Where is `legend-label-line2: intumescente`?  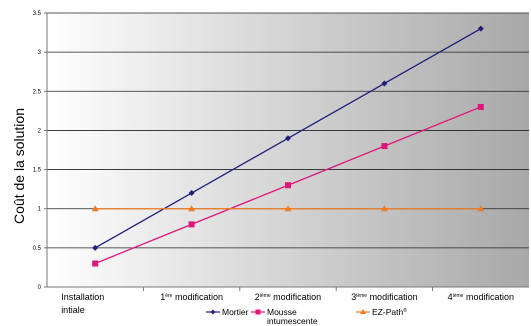 legend-label-line2: intumescente is located at coordinates (292, 321).